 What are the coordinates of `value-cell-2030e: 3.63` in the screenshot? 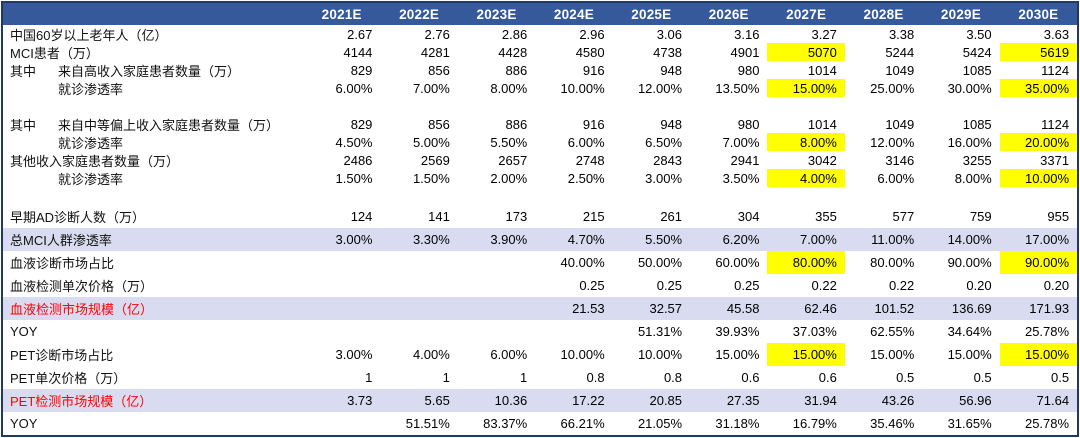 It's located at (1056, 34).